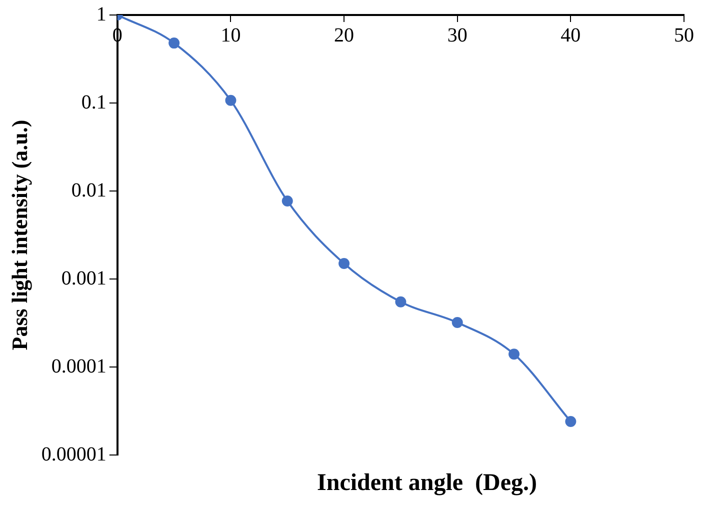  What do you see at coordinates (230, 35) in the screenshot?
I see `x-tick-label: 10` at bounding box center [230, 35].